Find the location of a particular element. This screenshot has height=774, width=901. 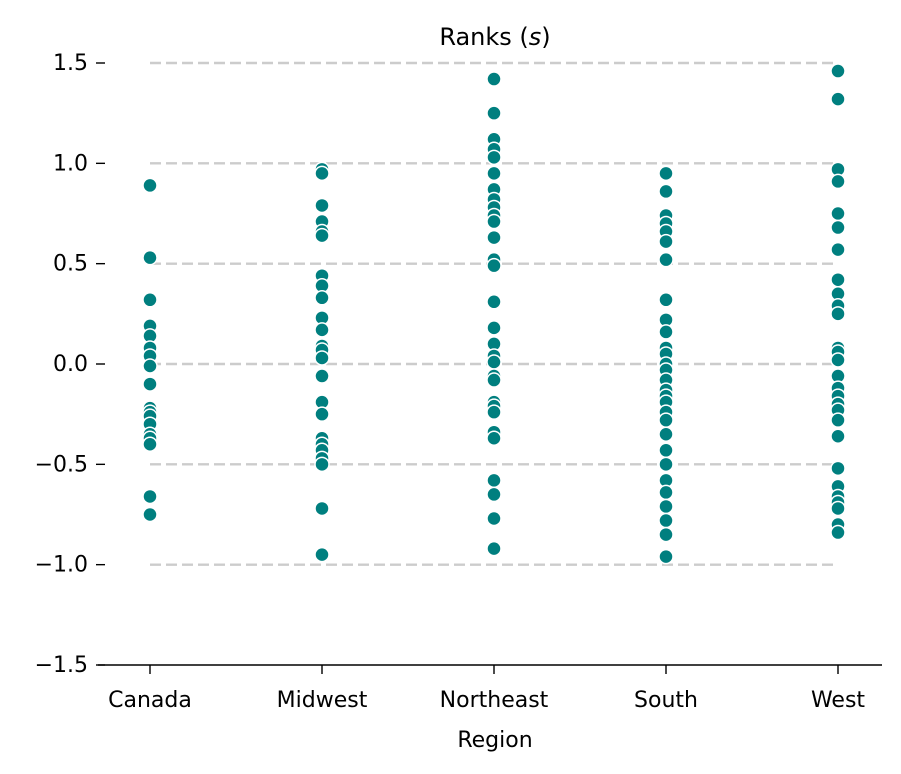

y-tick-label: 1.5 is located at coordinates (70, 63).